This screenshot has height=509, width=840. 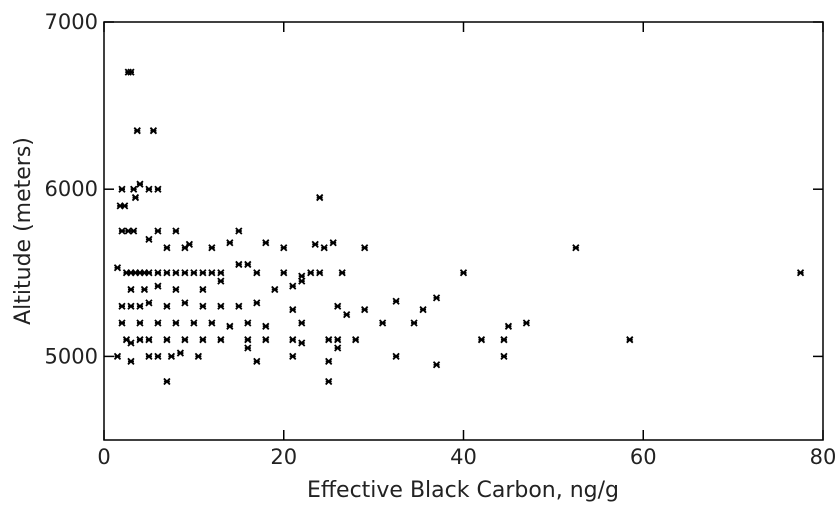 What do you see at coordinates (71, 22) in the screenshot?
I see `y-tick-label: 7000` at bounding box center [71, 22].